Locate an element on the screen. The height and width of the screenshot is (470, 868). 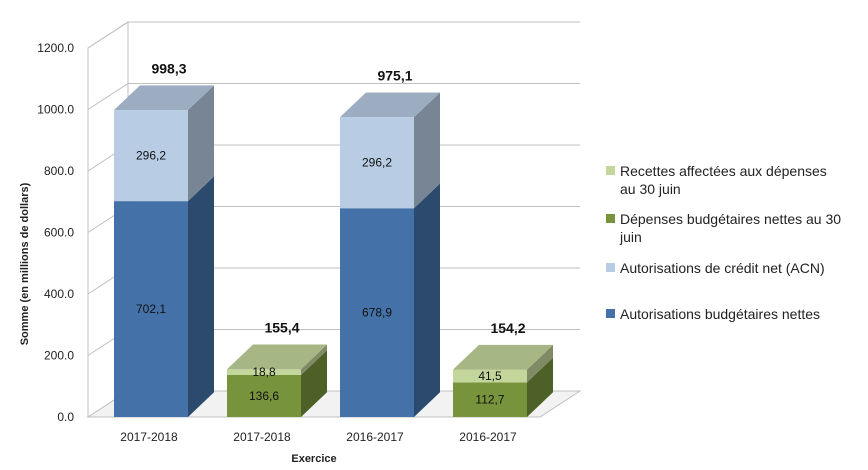
legend-label: Autorisations de crédit net (ACN) is located at coordinates (722, 268).